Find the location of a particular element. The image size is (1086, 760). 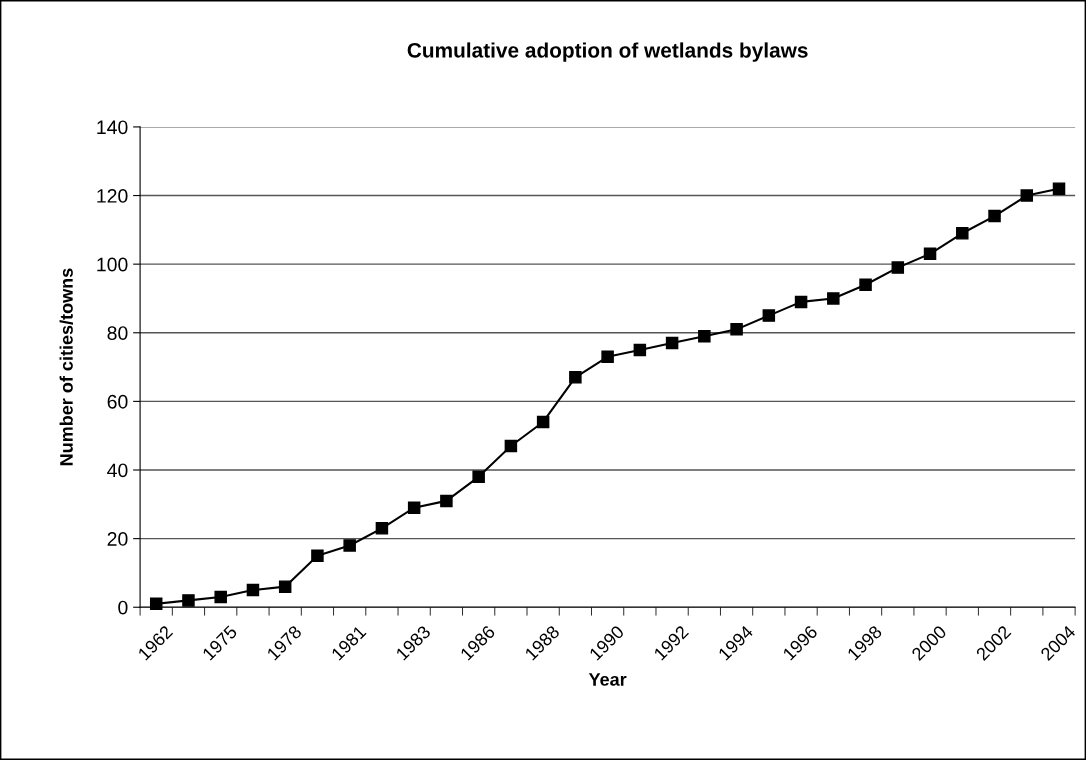

y-tick-label: 60 is located at coordinates (117, 401).